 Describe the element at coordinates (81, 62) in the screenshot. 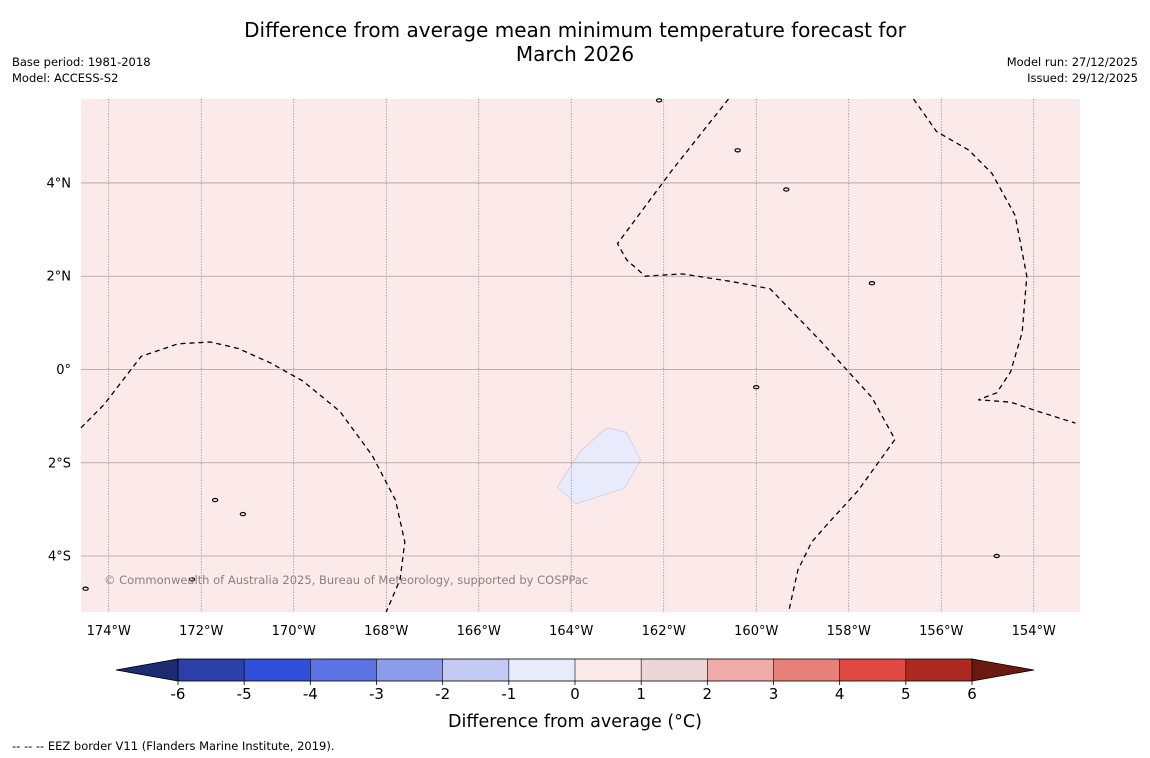

I see `base-period: Base period: 1981-2018` at that location.